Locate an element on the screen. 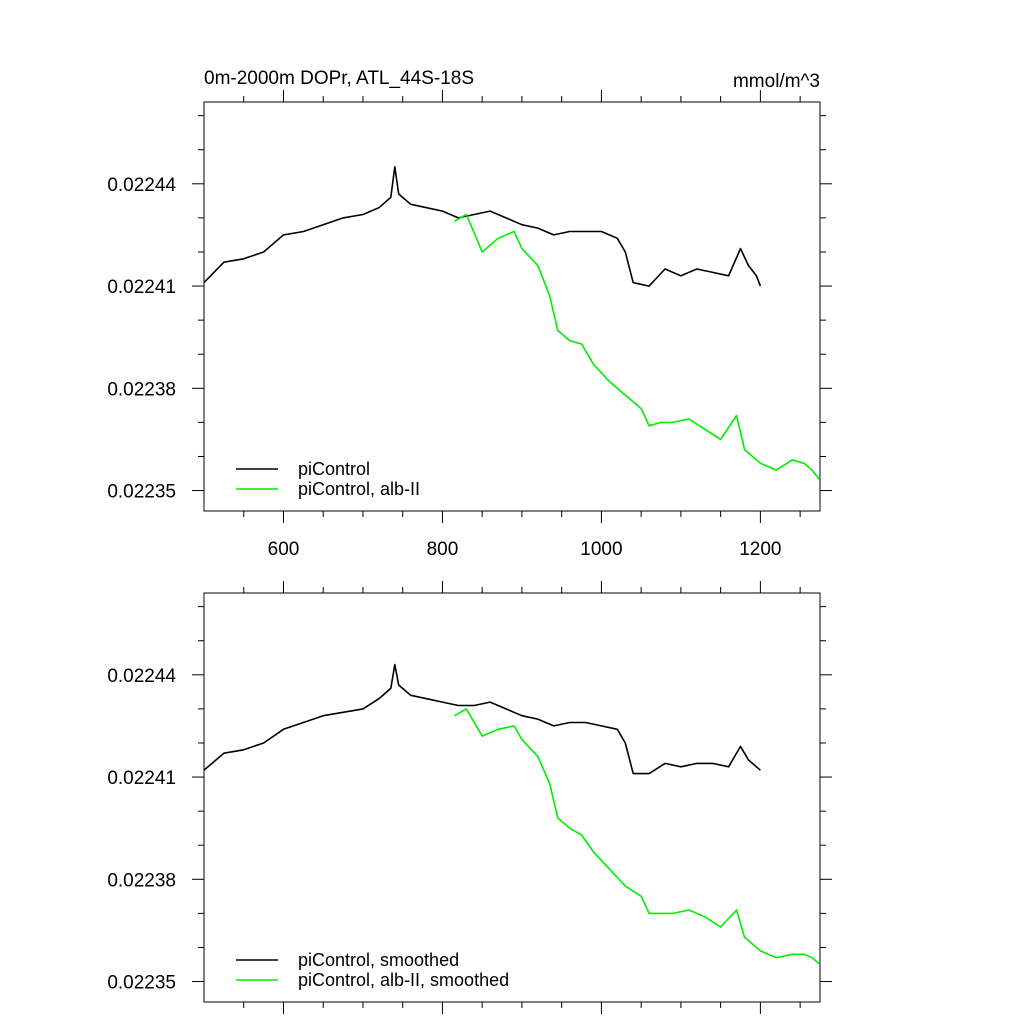 Image resolution: width=1024 pixels, height=1024 pixels. x-tick-label: 600 is located at coordinates (284, 549).